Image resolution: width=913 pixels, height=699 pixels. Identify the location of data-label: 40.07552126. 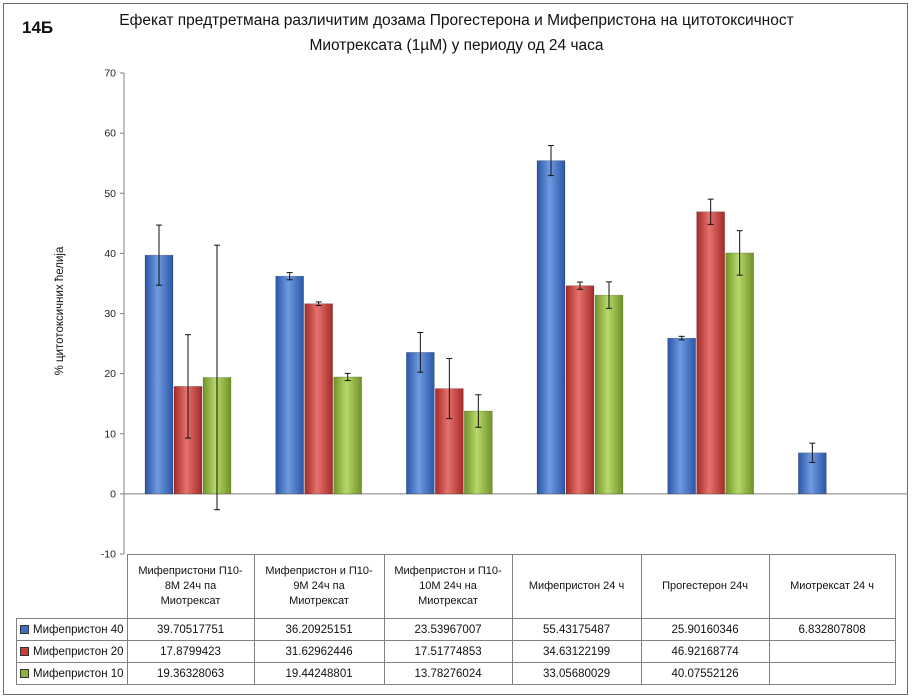
(705, 673).